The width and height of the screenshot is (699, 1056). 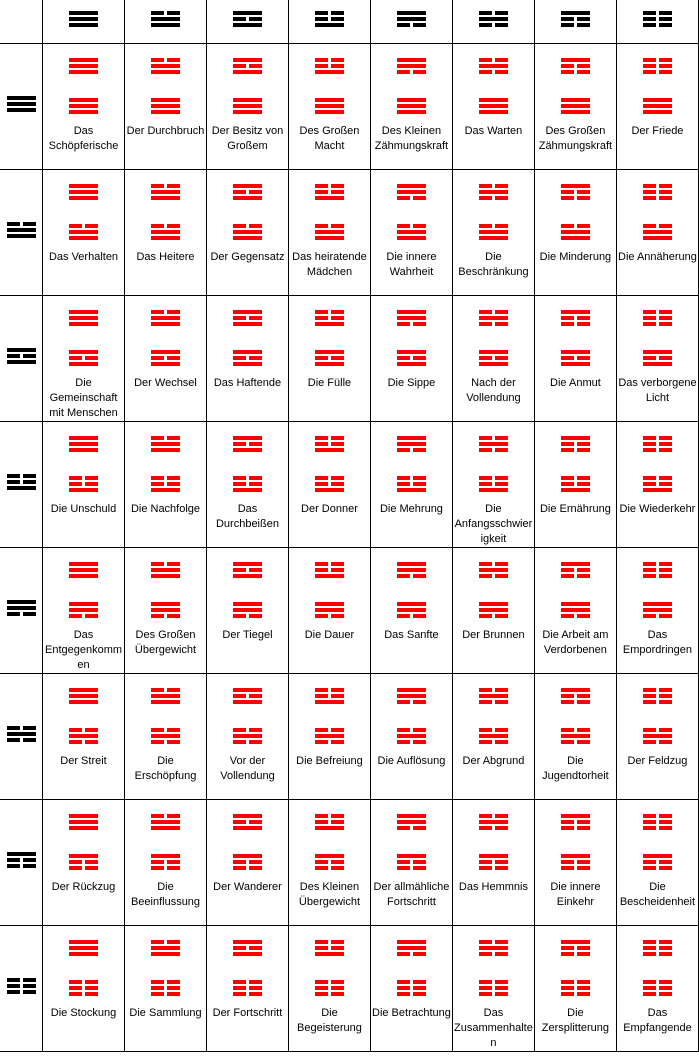 I want to click on hexagram-name: Die Beeinflussung, so click(x=165, y=894).